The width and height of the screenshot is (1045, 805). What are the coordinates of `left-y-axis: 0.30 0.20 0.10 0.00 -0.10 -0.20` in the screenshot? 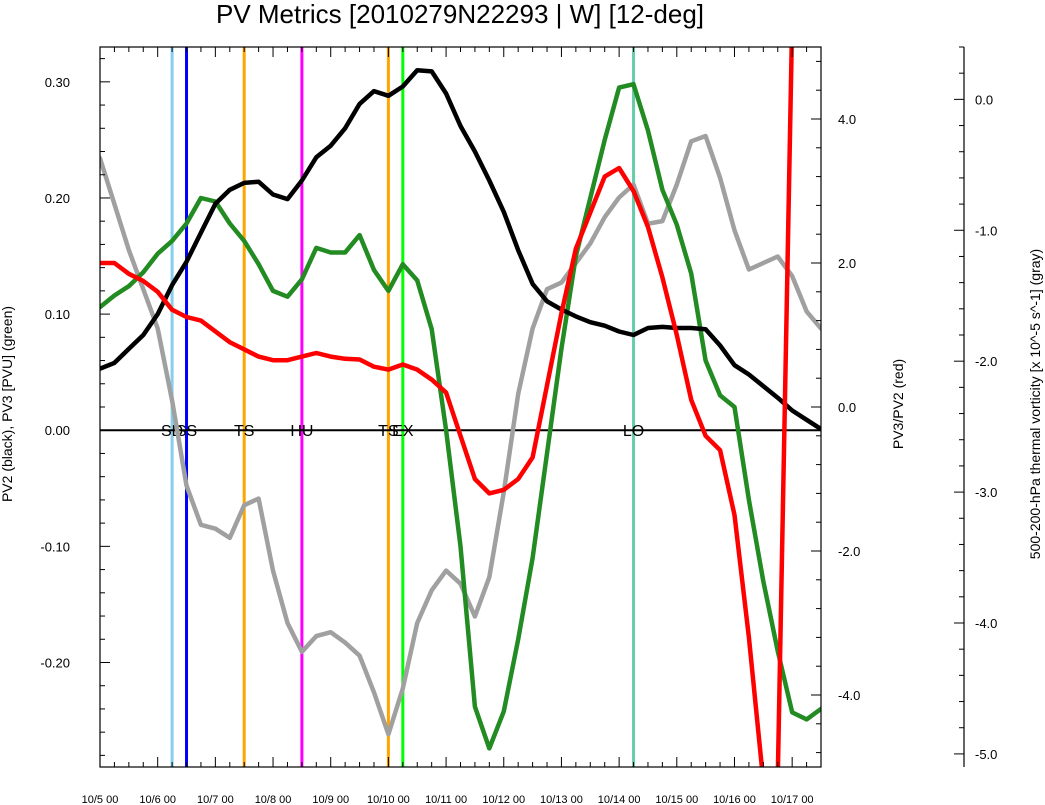 It's located at (75, 407).